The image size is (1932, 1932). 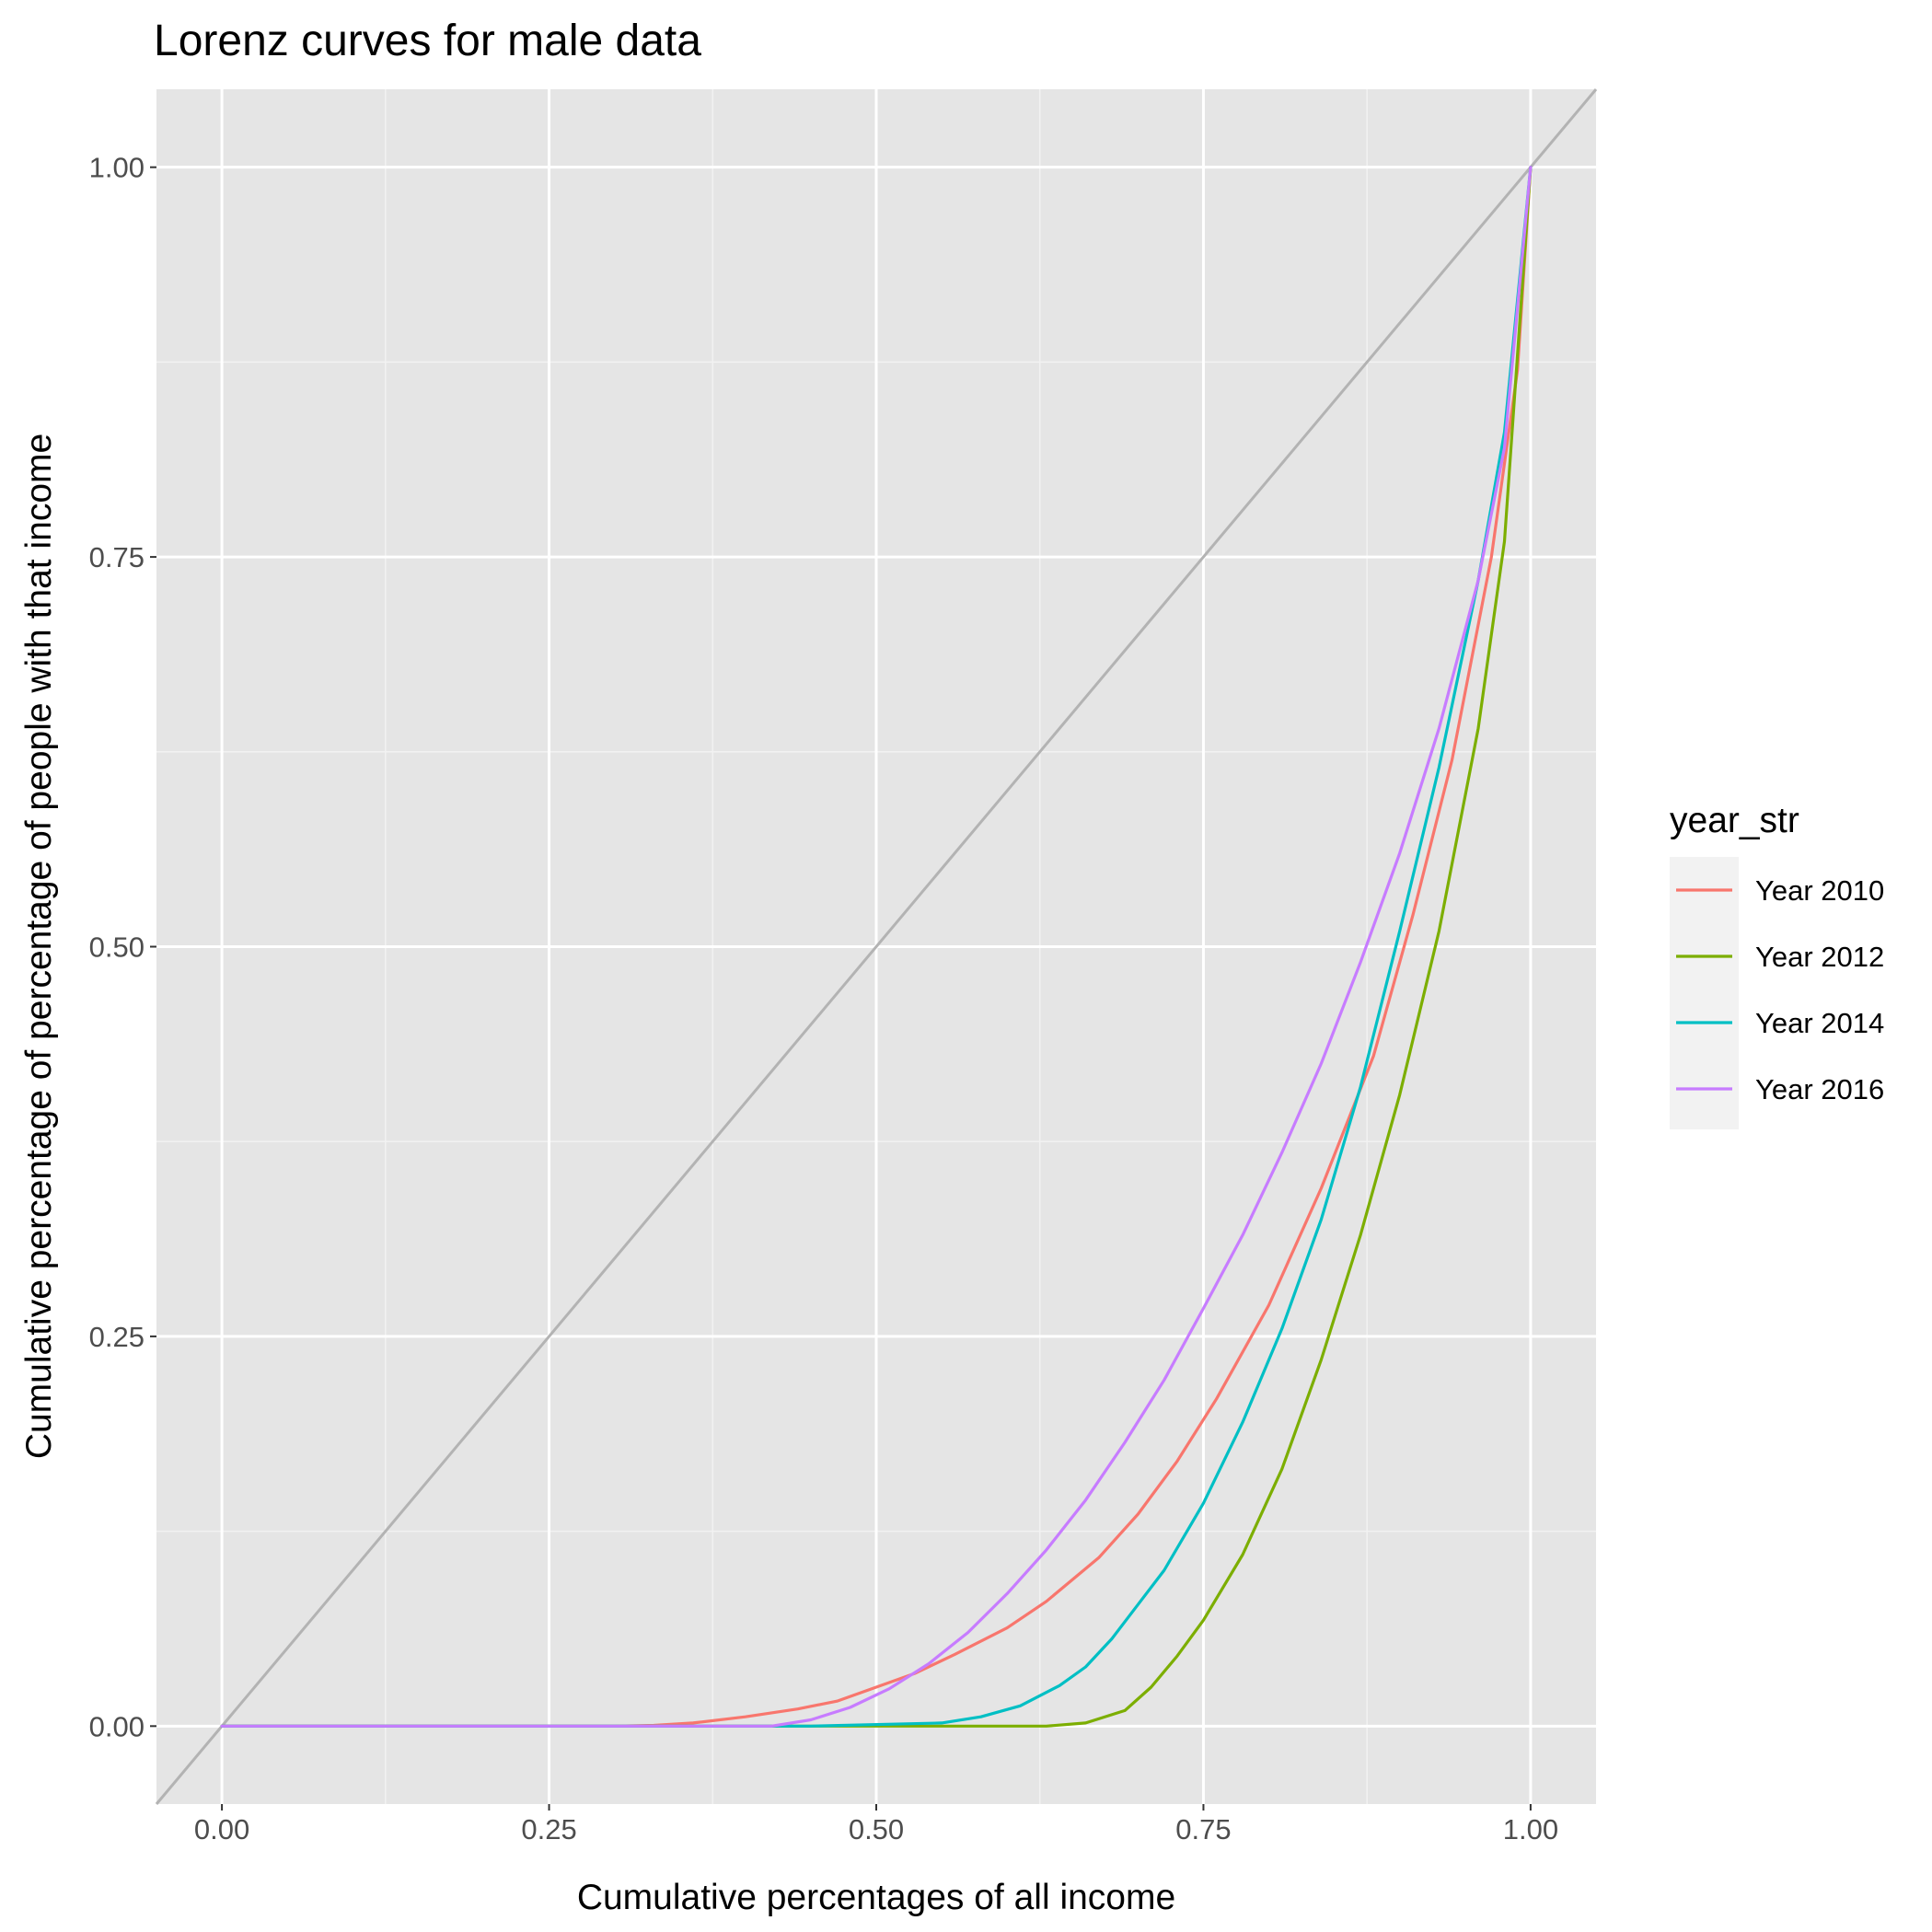 I want to click on y-axis: 0.00 0.25 0.50 0.75 1.00, so click(x=122, y=947).